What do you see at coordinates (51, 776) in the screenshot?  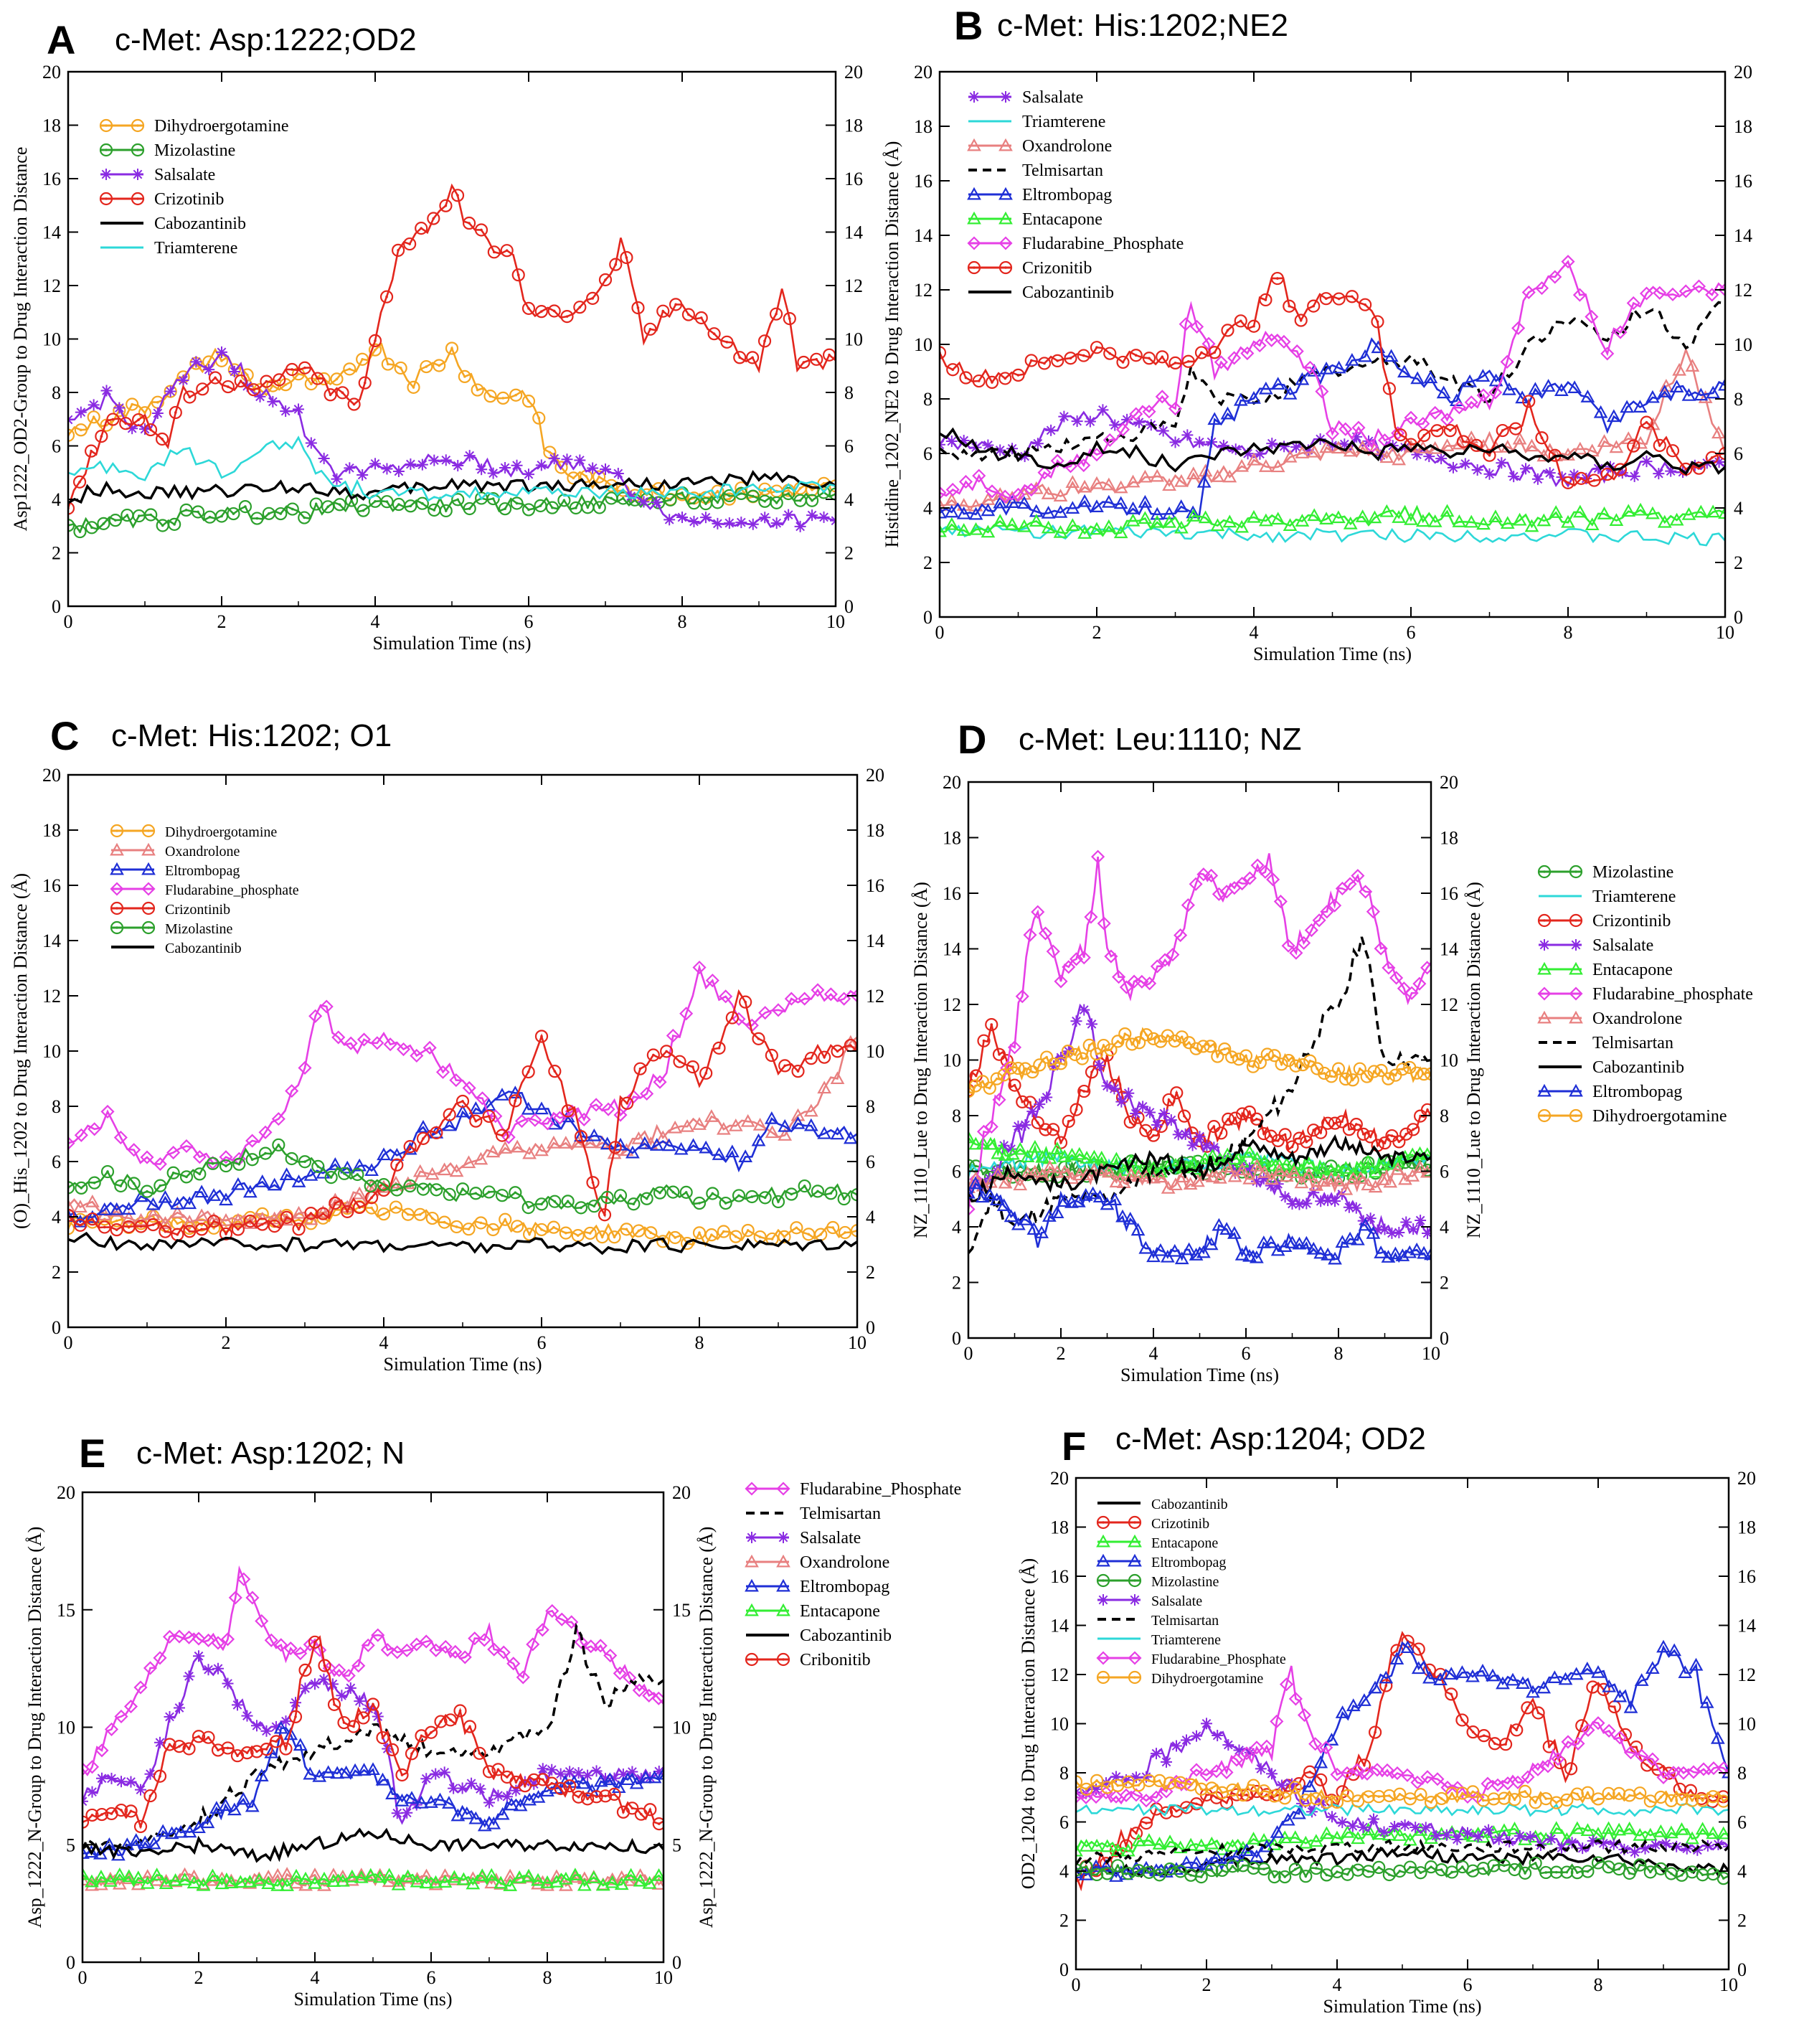 I see `y-tick-label: 20` at bounding box center [51, 776].